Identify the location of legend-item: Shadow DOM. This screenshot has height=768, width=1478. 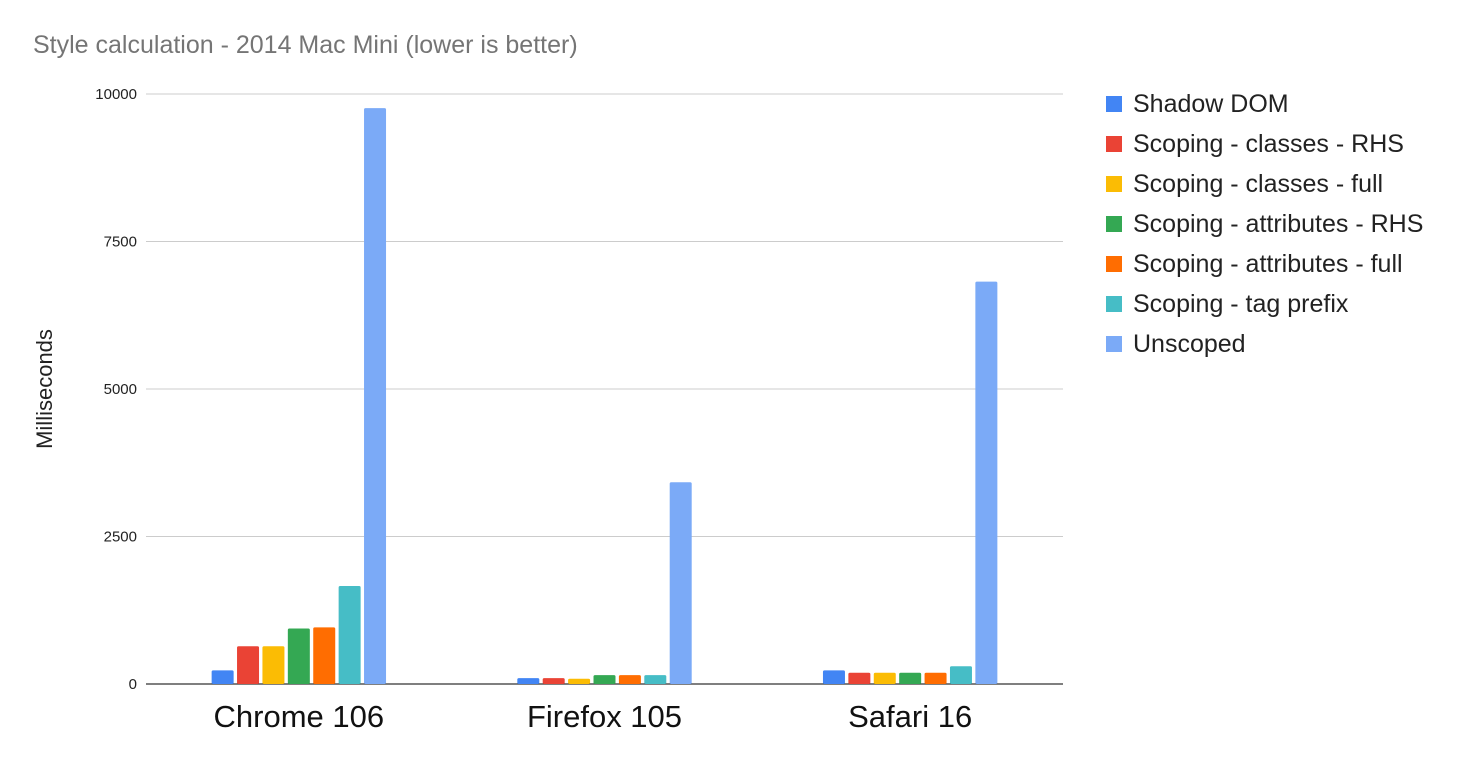
(1264, 104).